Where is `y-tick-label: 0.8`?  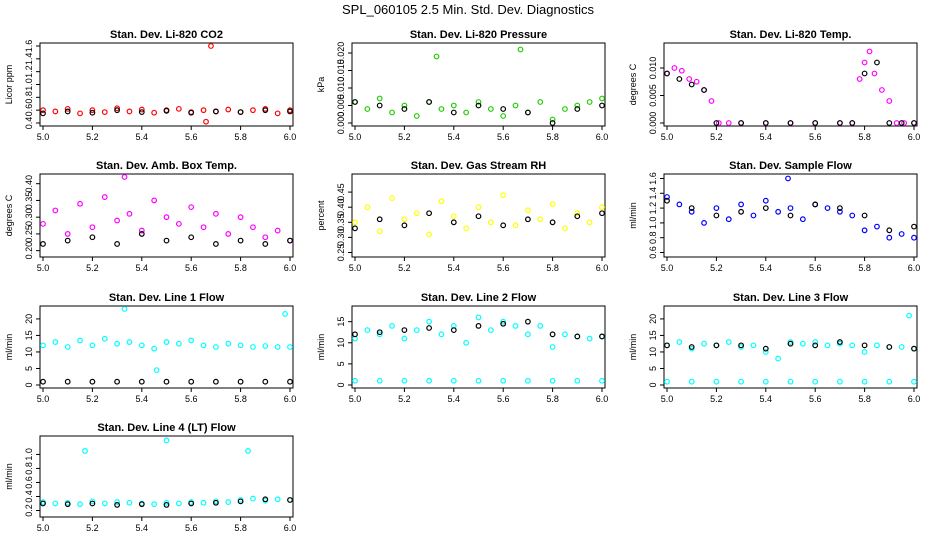 y-tick-label: 0.8 is located at coordinates (29, 97).